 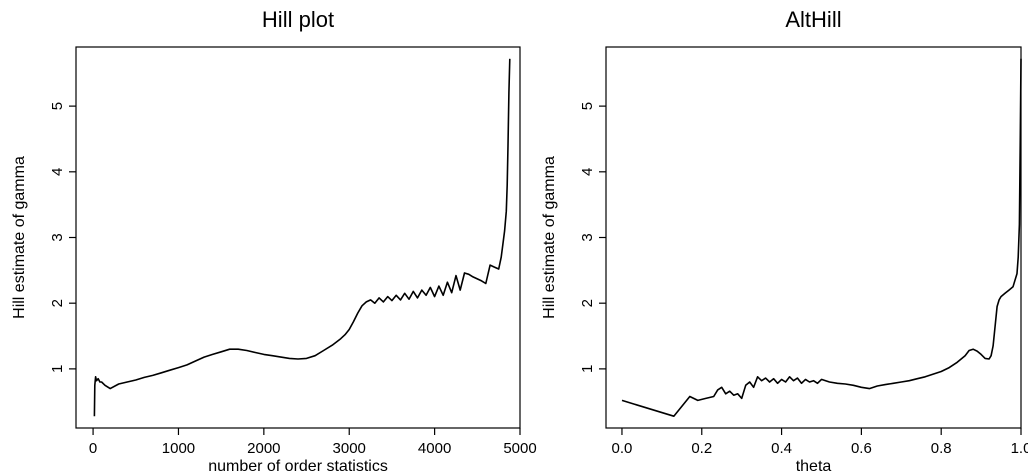 I want to click on hill-plot-y-tick-label: 2, so click(x=57, y=303).